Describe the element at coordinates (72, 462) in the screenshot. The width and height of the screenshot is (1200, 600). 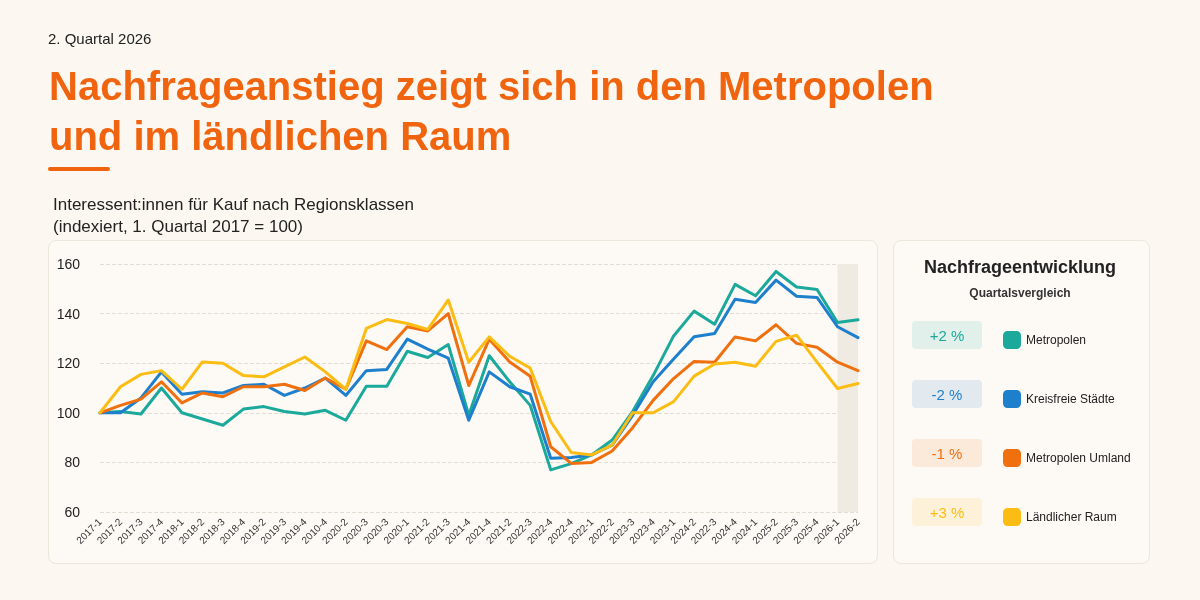
I see `y-tick-label: 80` at that location.